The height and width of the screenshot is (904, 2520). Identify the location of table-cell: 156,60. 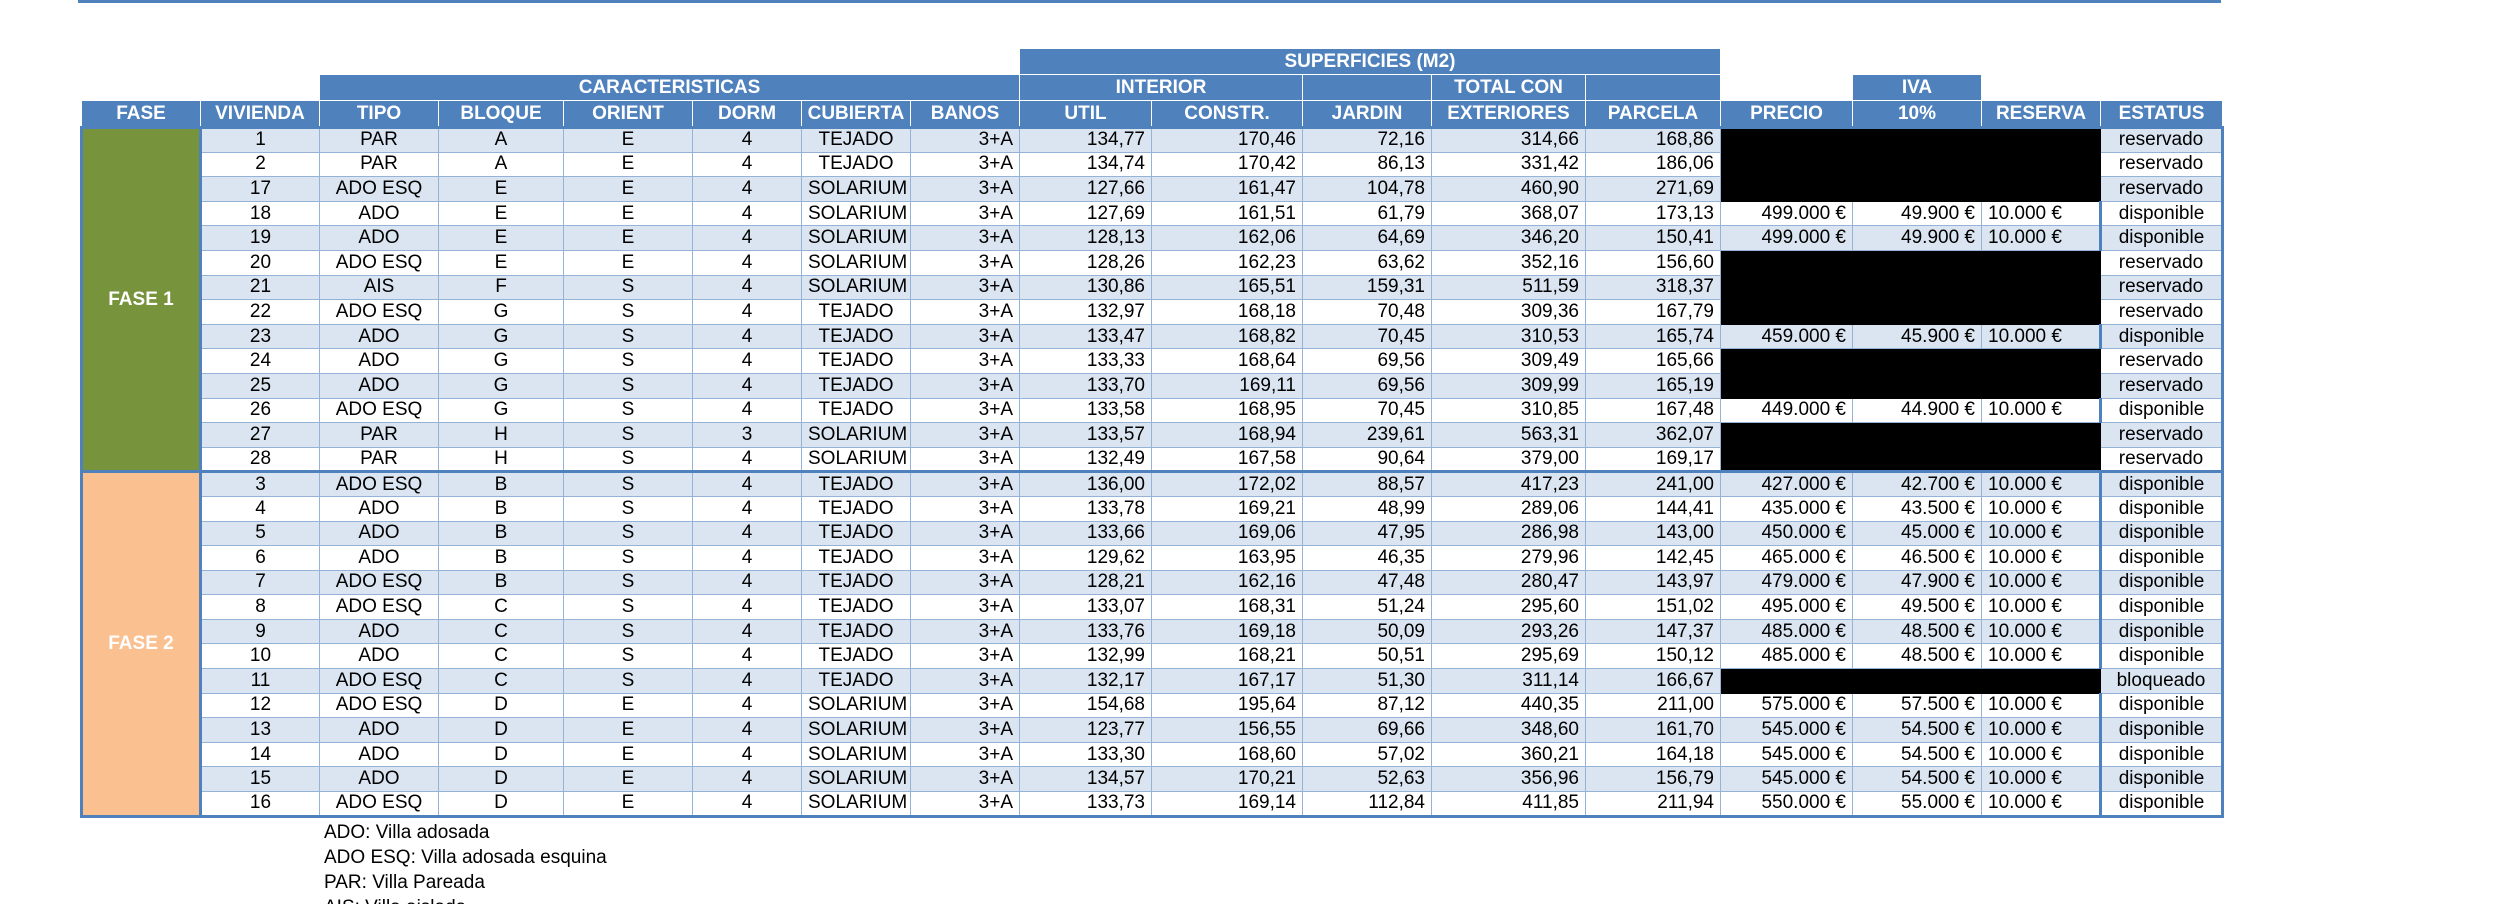
(1653, 262).